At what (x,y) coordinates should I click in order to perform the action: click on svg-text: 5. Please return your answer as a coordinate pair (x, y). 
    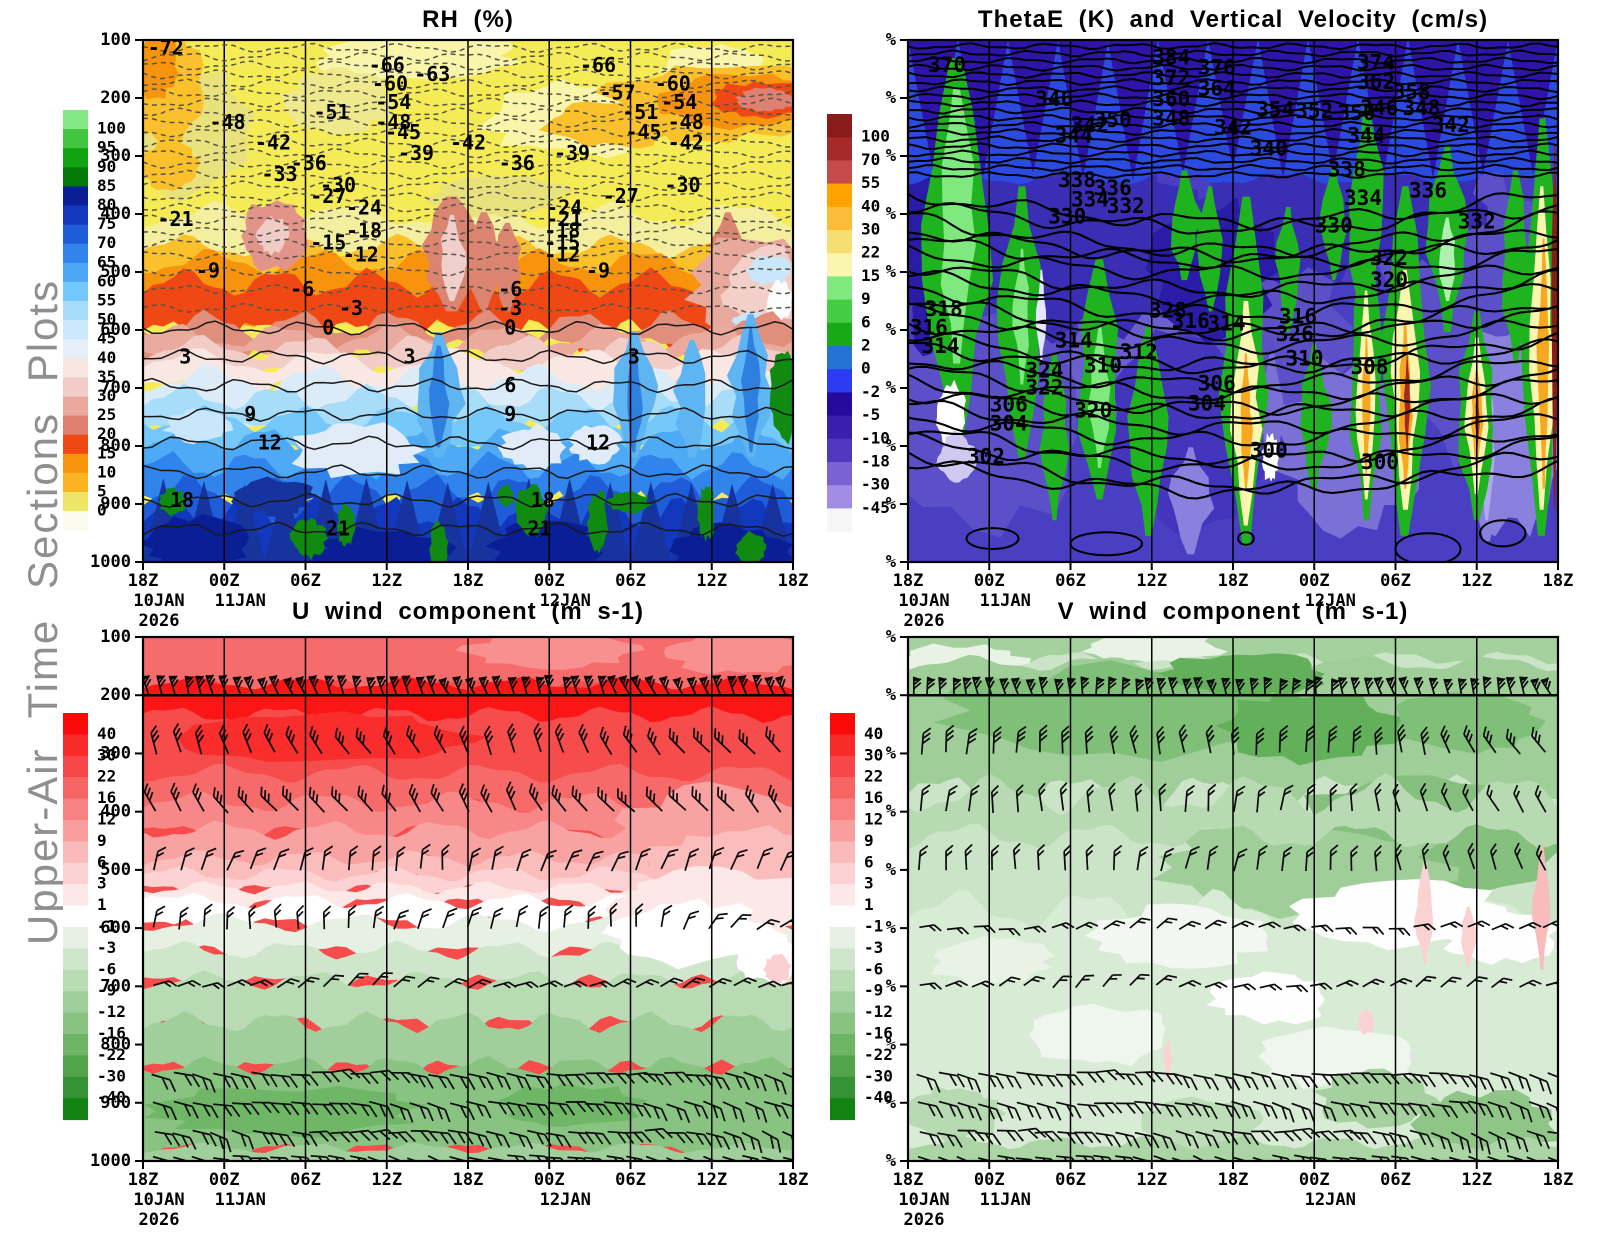
    Looking at the image, I should click on (102, 491).